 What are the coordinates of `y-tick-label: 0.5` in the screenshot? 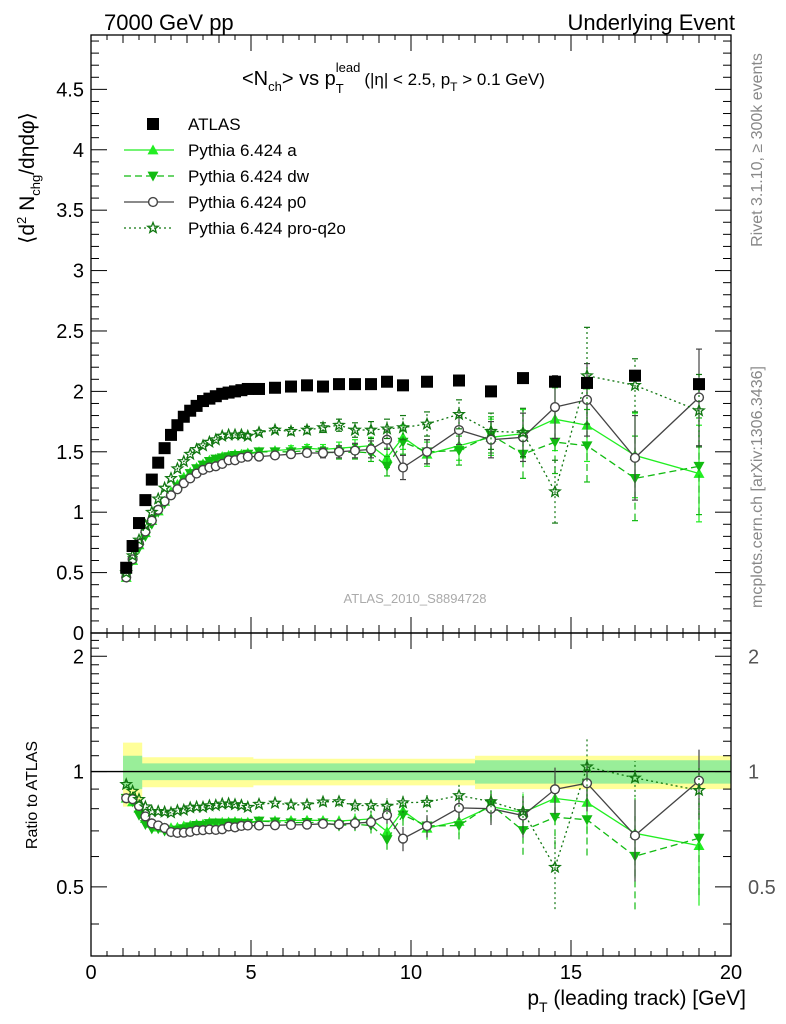 It's located at (70, 574).